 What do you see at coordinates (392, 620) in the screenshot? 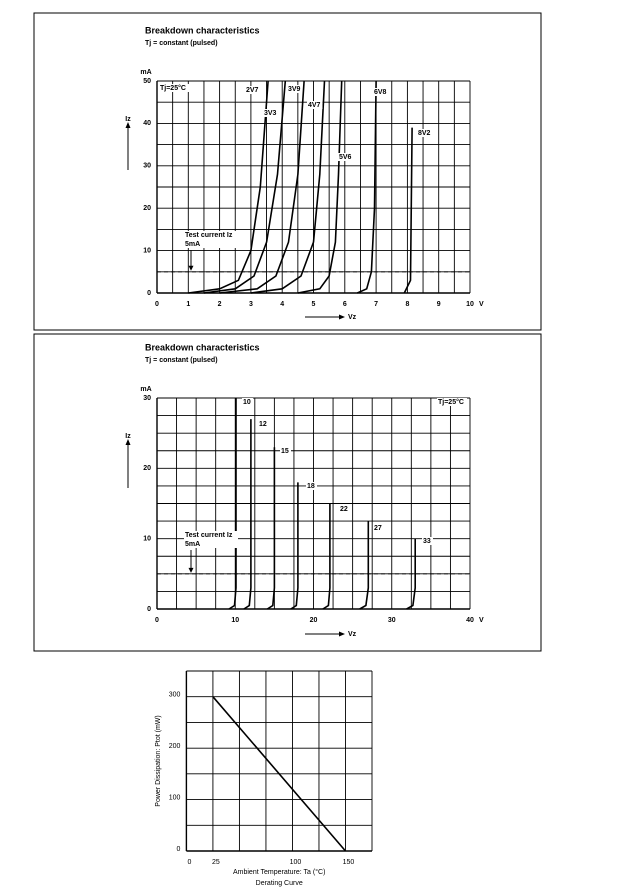
I see `x-tick-label: 30` at bounding box center [392, 620].